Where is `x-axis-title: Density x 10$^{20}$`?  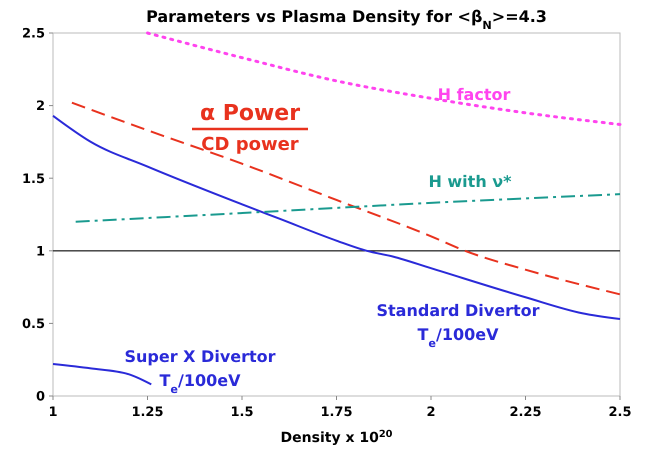 x-axis-title: Density x 10$^{20}$ is located at coordinates (336, 437).